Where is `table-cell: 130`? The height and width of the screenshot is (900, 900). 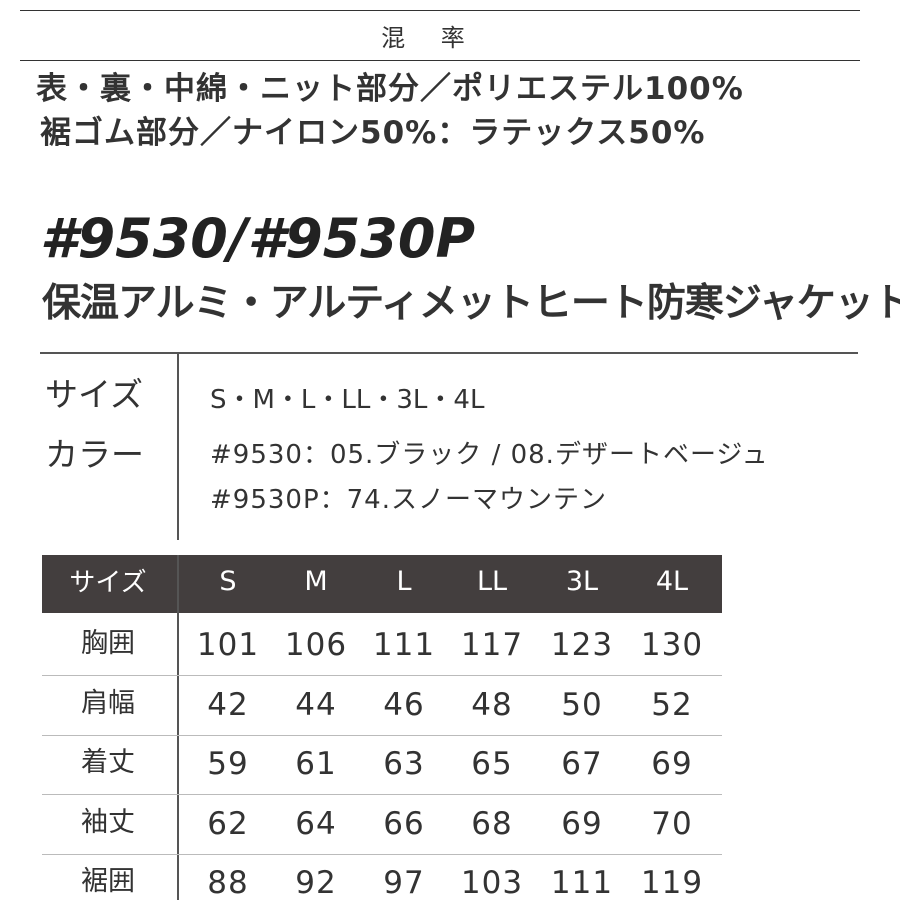
table-cell: 130 is located at coordinates (672, 645).